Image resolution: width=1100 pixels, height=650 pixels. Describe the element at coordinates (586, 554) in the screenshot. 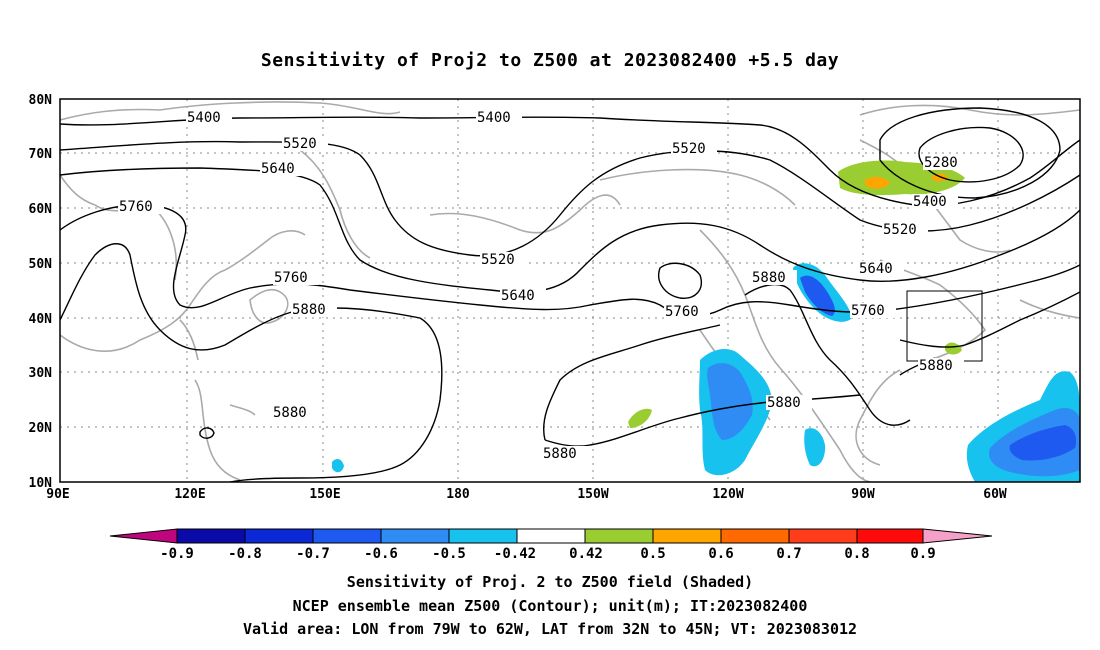

I see `colorbar-tick: 0.42` at that location.